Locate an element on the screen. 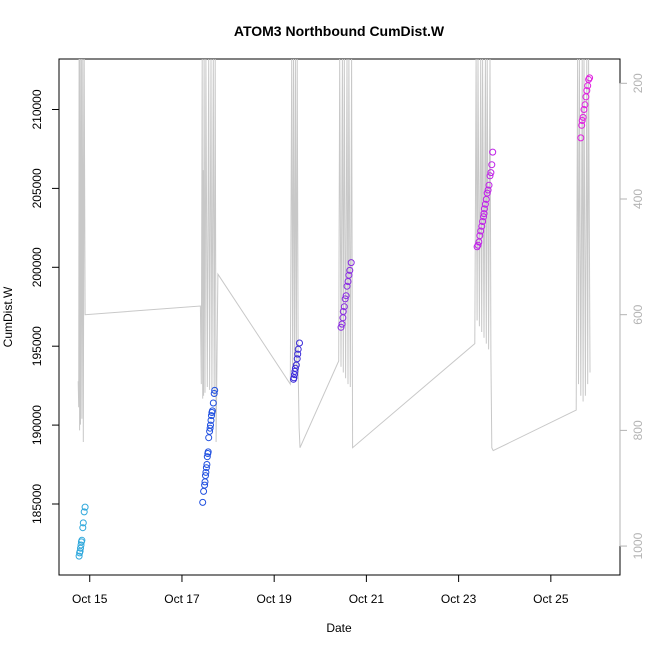  y2-tick-label: 200 is located at coordinates (638, 83).